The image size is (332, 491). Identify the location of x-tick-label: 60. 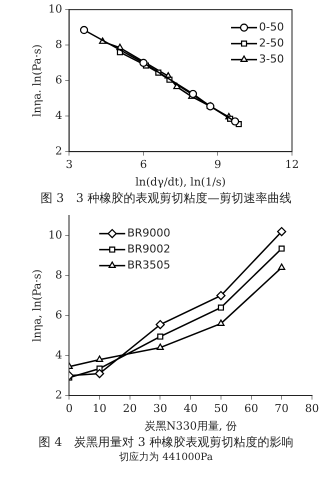
(251, 409).